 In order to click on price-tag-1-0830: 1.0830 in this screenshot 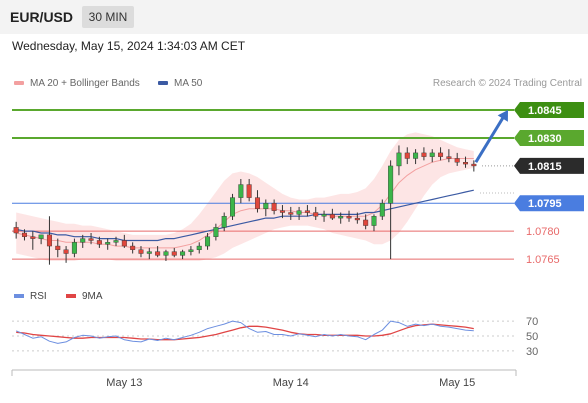, I will do `click(545, 139)`.